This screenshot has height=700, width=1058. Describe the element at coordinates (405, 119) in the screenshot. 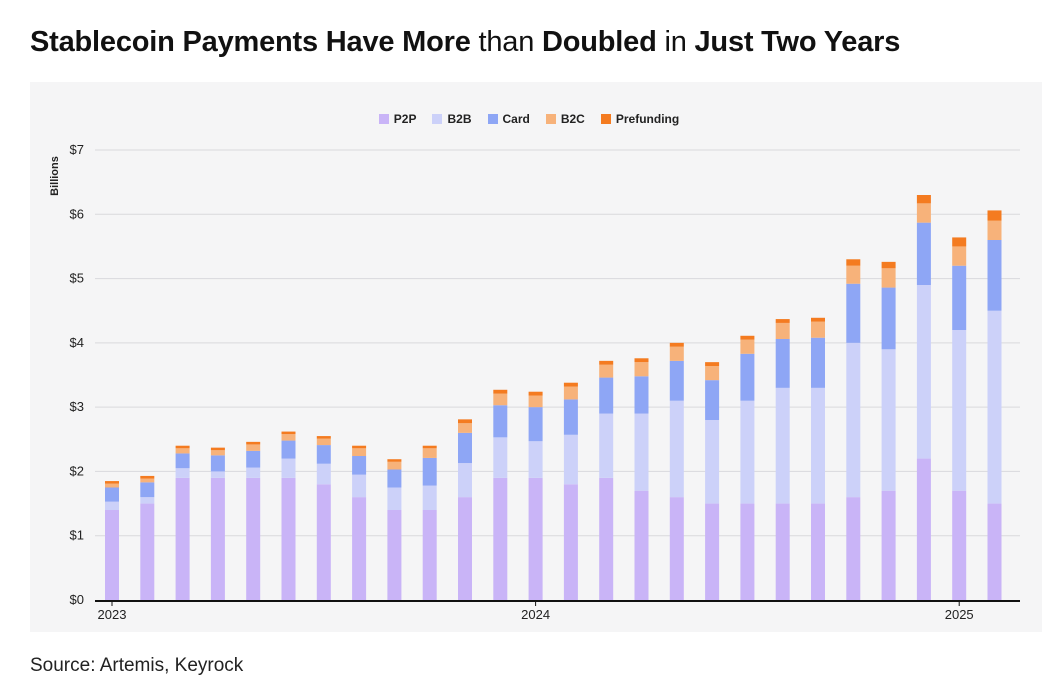

I see `legend-label: P2P` at that location.